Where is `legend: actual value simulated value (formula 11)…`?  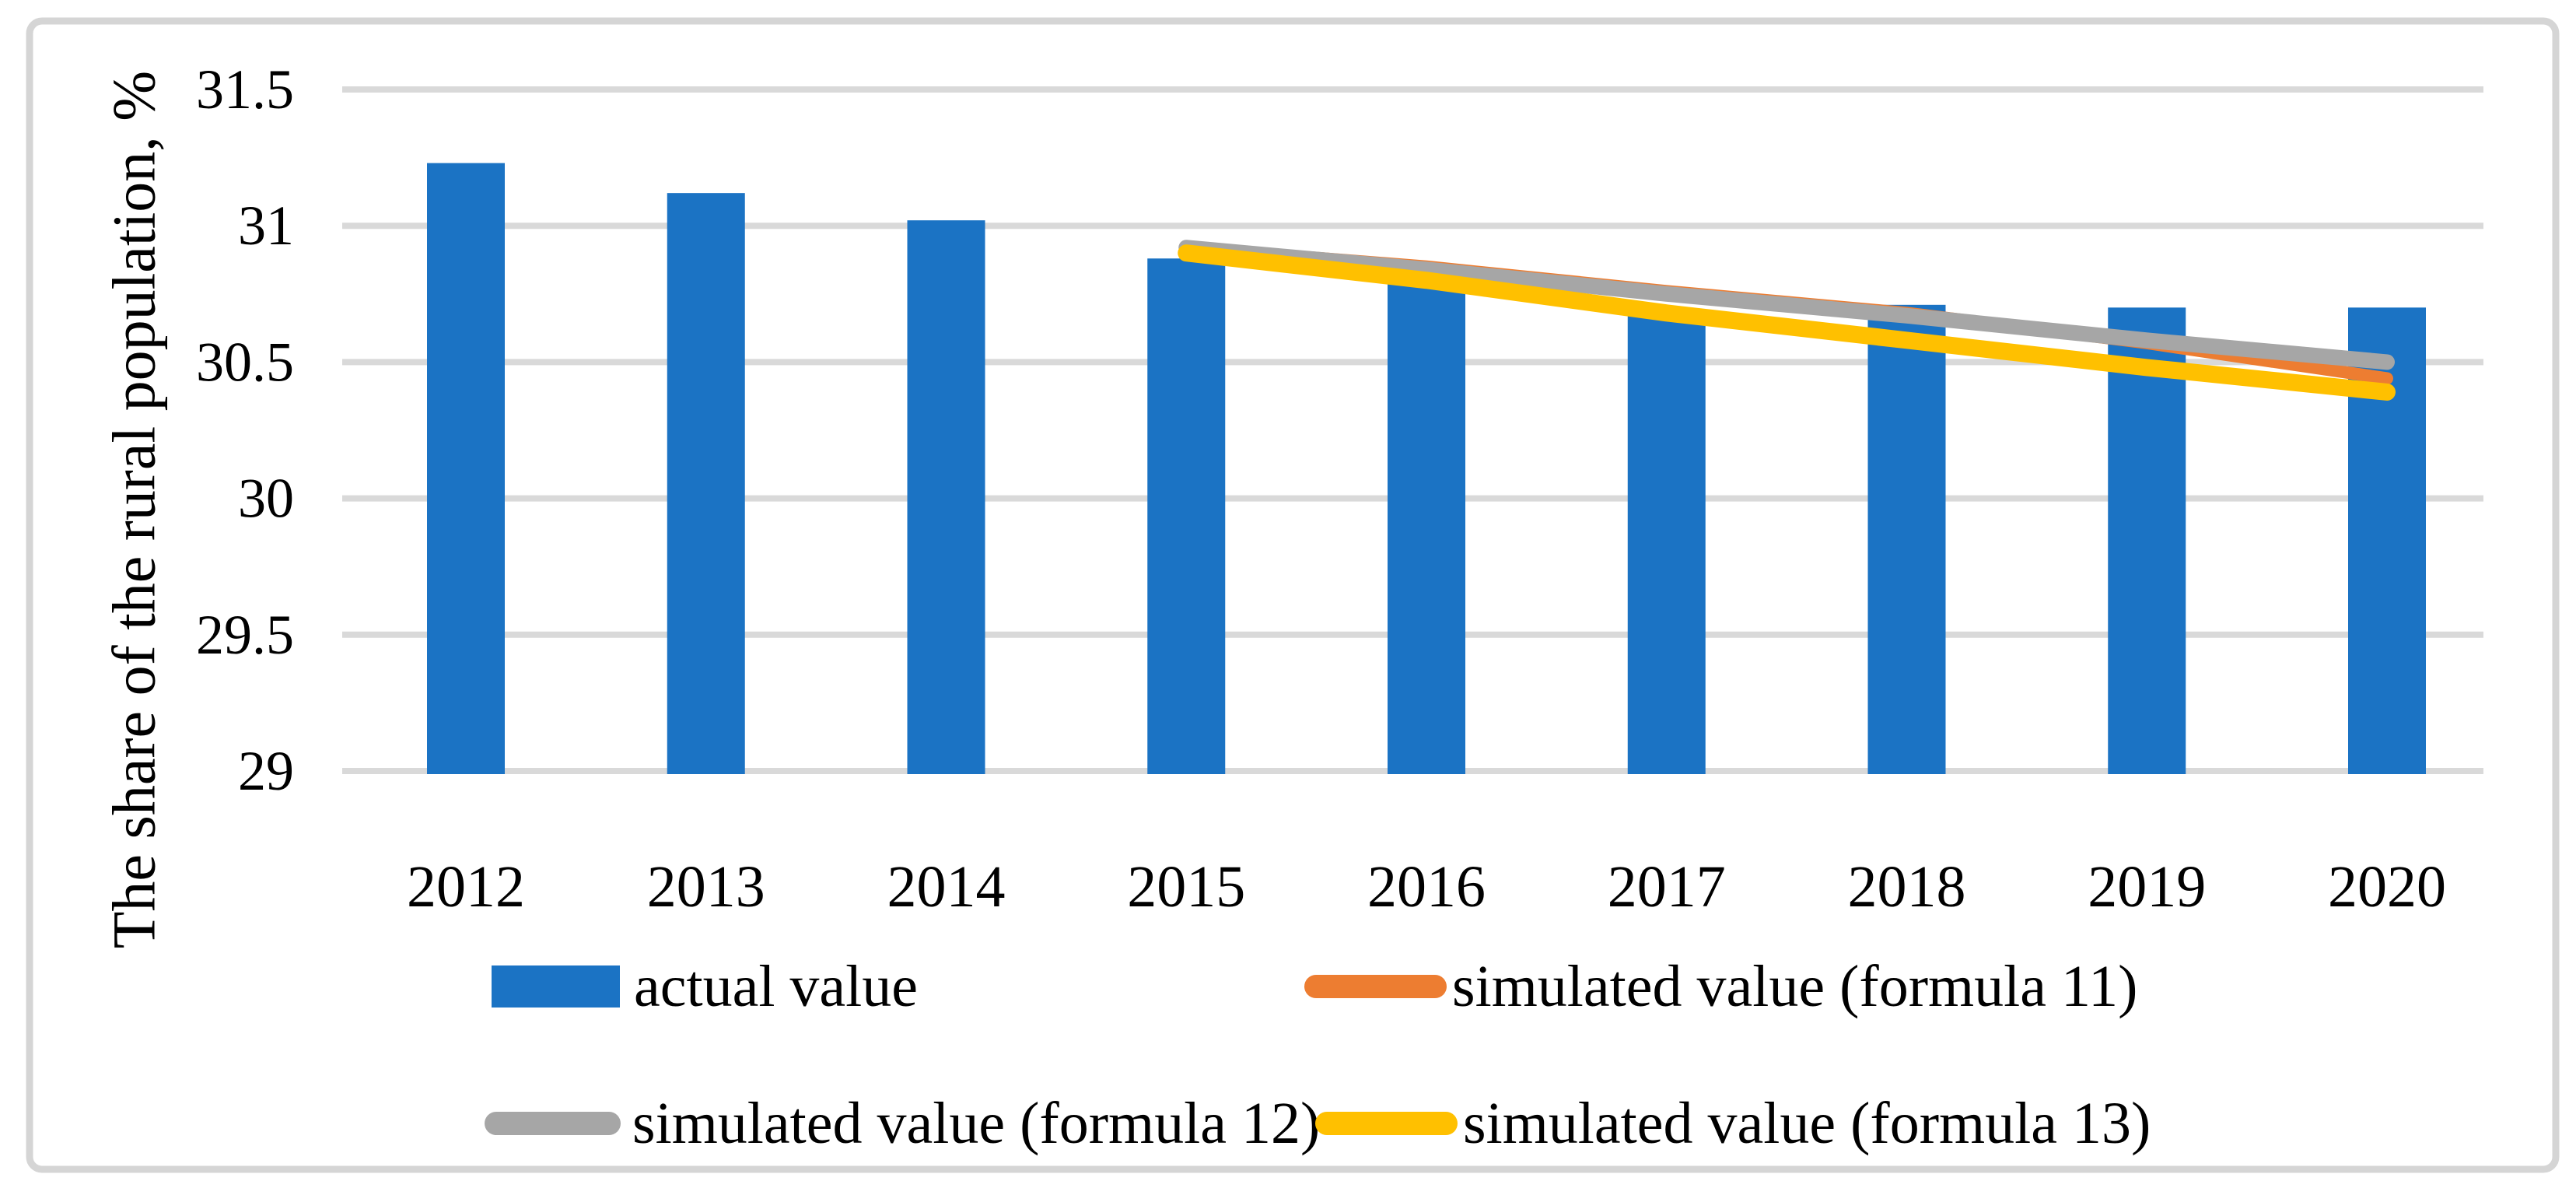 legend: actual value simulated value (formula 11)… is located at coordinates (1318, 1055).